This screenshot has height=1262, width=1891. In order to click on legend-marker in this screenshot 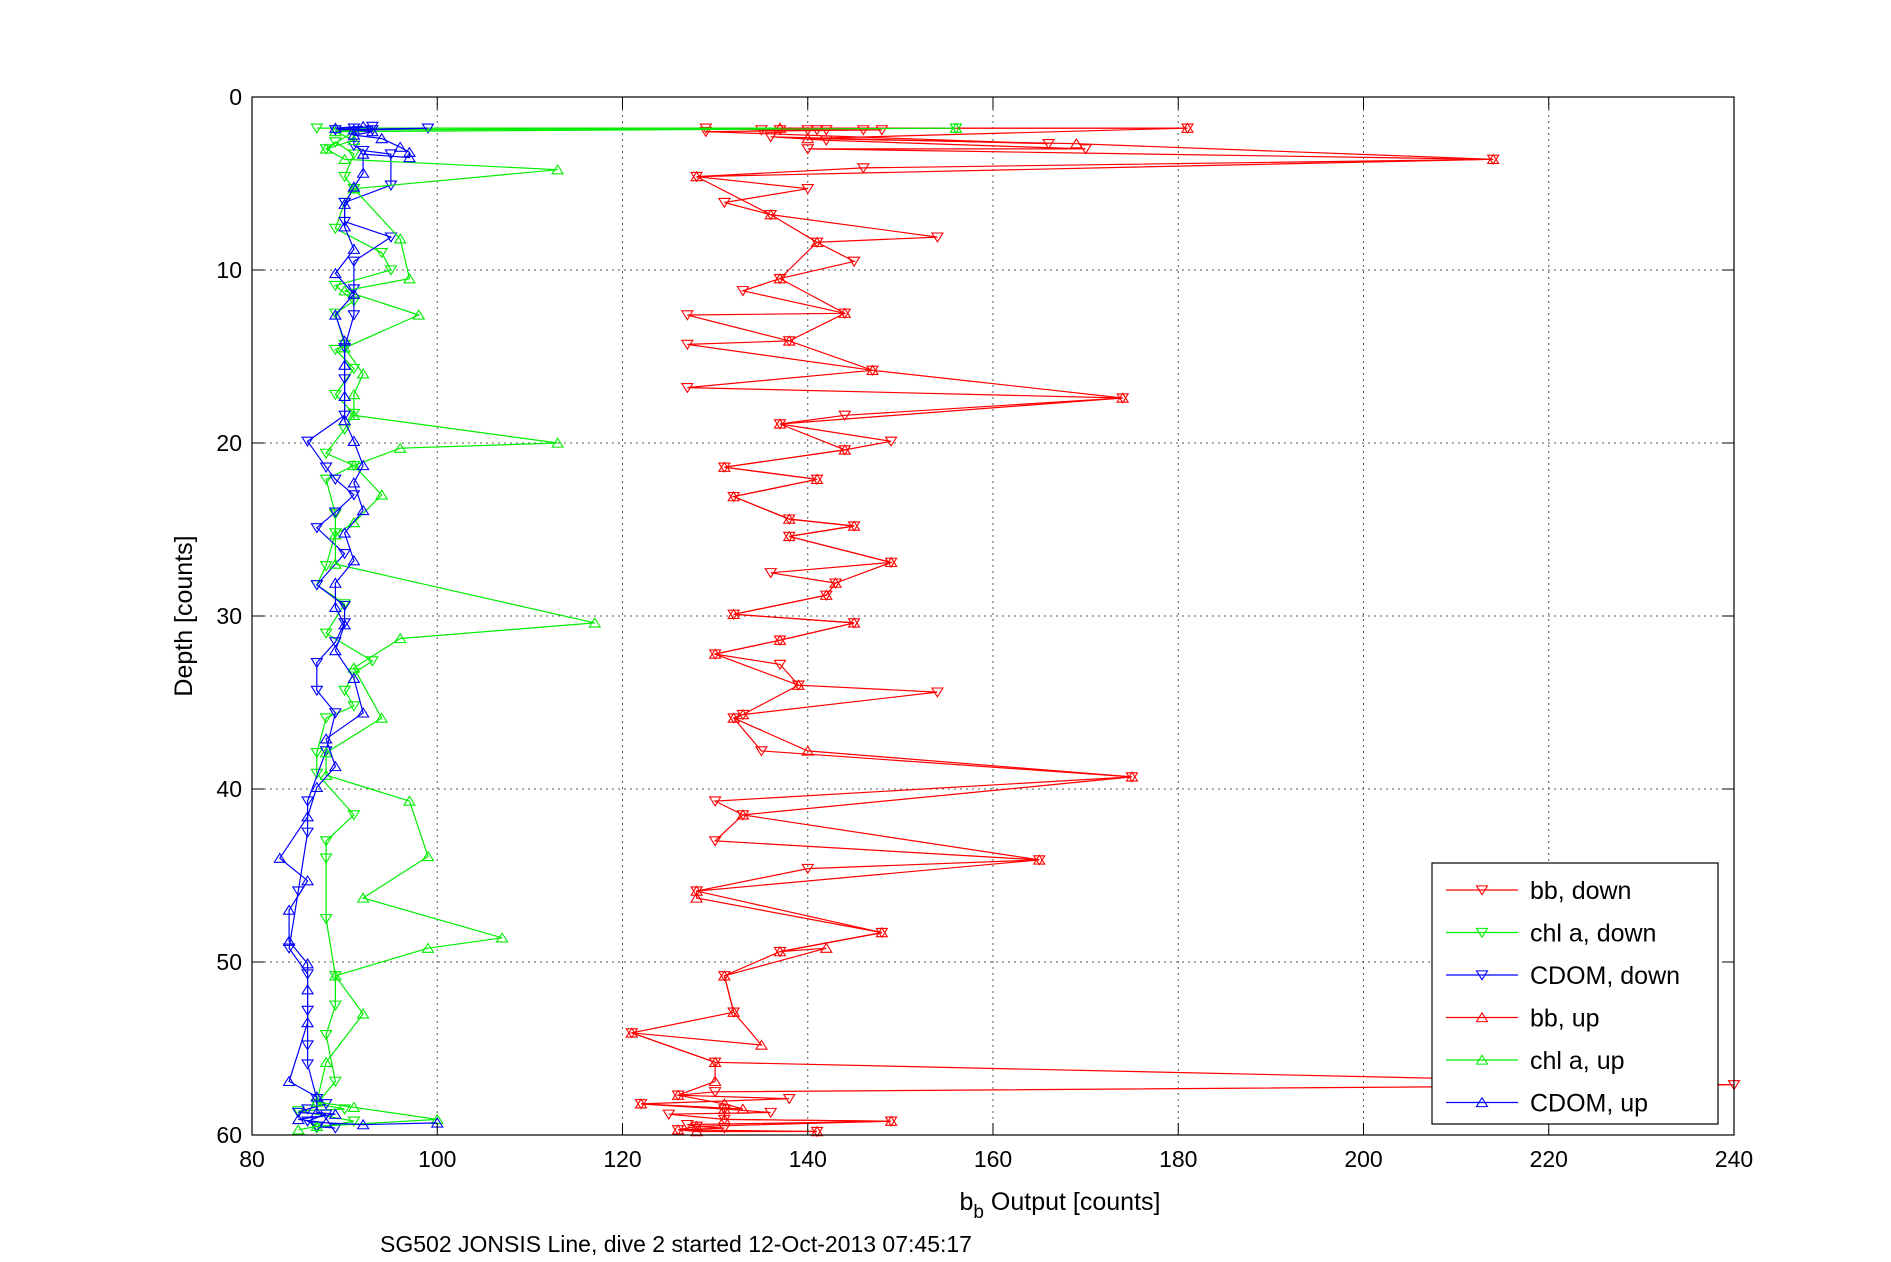, I will do `click(1482, 1102)`.